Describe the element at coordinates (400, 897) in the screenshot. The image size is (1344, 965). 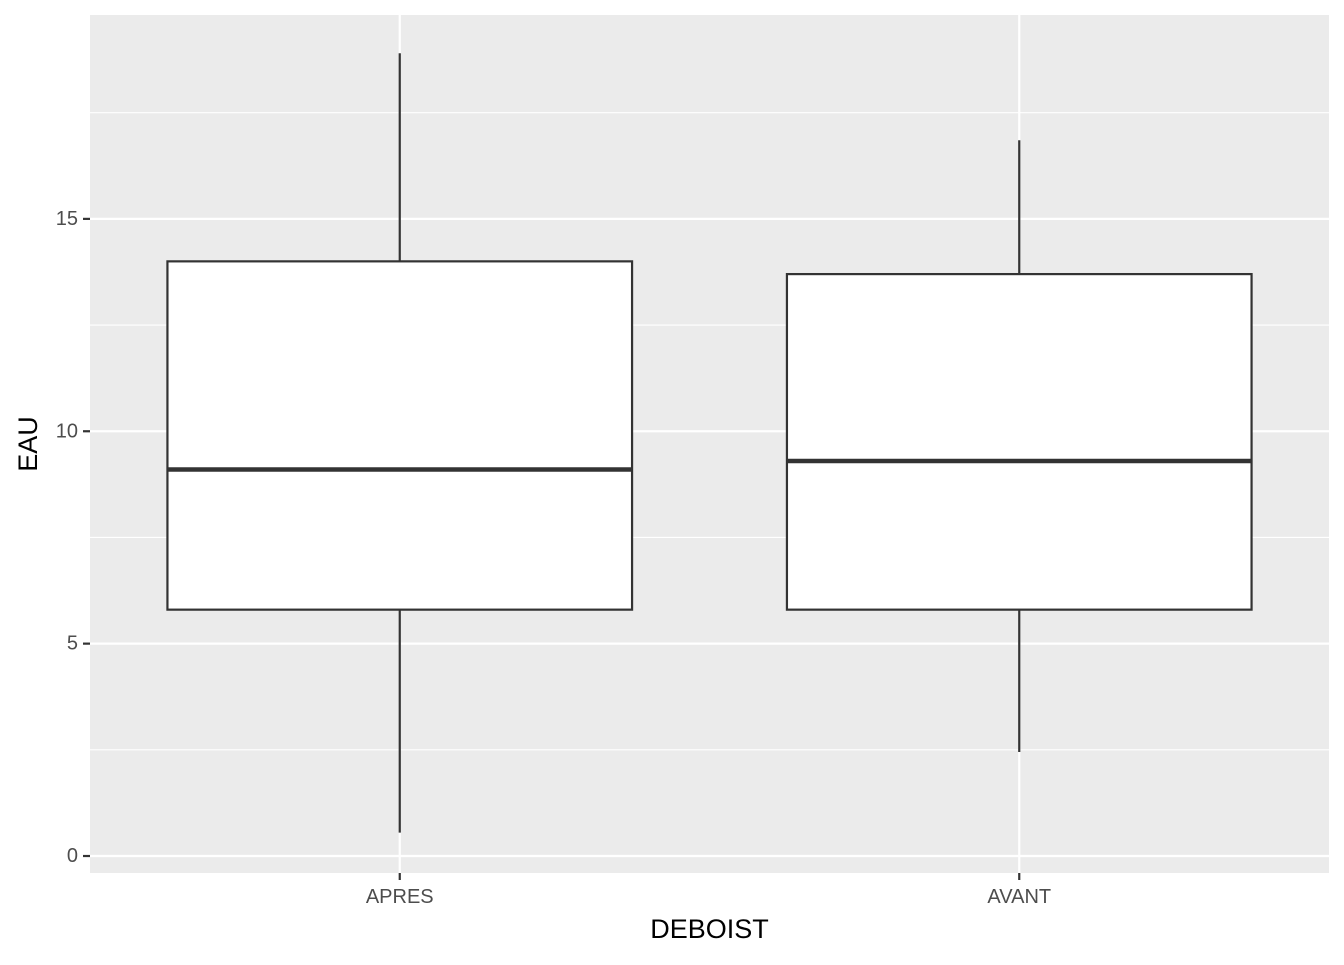
I see `x-tick-label: APRES` at that location.